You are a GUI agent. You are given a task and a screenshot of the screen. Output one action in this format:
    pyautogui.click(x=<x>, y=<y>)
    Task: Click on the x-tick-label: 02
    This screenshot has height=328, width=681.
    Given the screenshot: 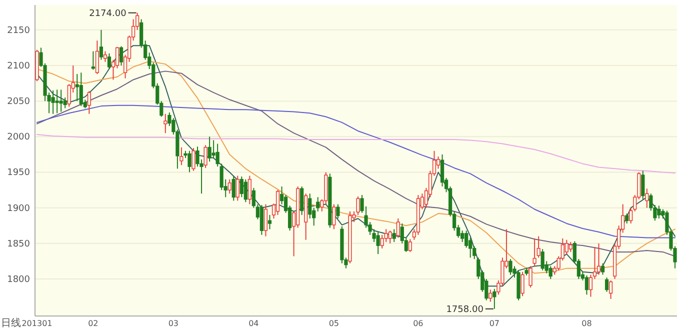 What is the action you would take?
    pyautogui.click(x=93, y=323)
    